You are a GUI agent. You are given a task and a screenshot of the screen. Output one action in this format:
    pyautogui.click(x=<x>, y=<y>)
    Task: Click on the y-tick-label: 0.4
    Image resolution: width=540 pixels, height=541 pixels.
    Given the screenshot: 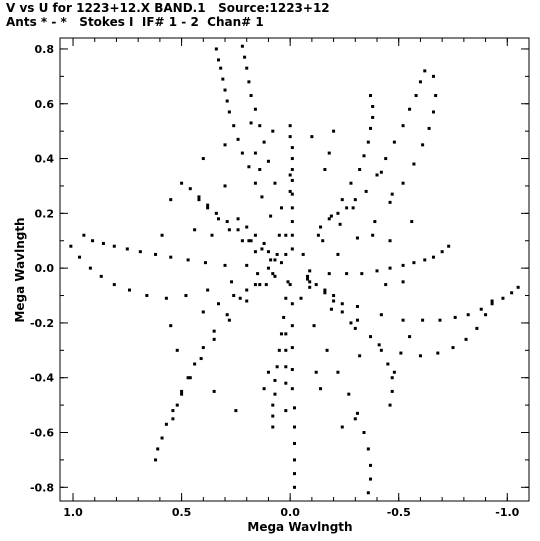 What is the action you would take?
    pyautogui.click(x=45, y=159)
    